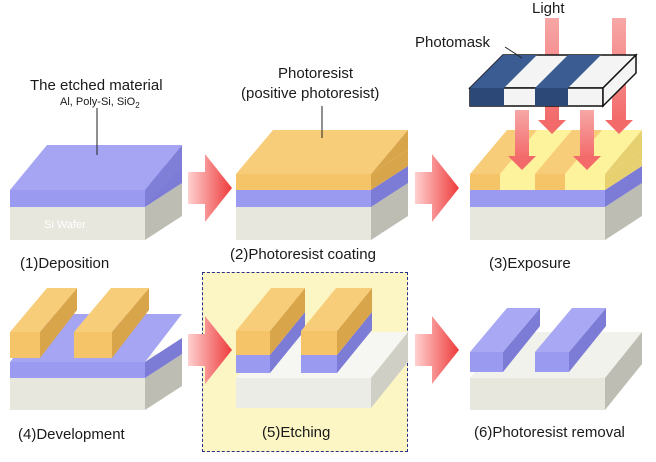 Image resolution: width=656 pixels, height=462 pixels. Describe the element at coordinates (549, 432) in the screenshot. I see `step-6-caption: (6)Photoresist removal` at that location.